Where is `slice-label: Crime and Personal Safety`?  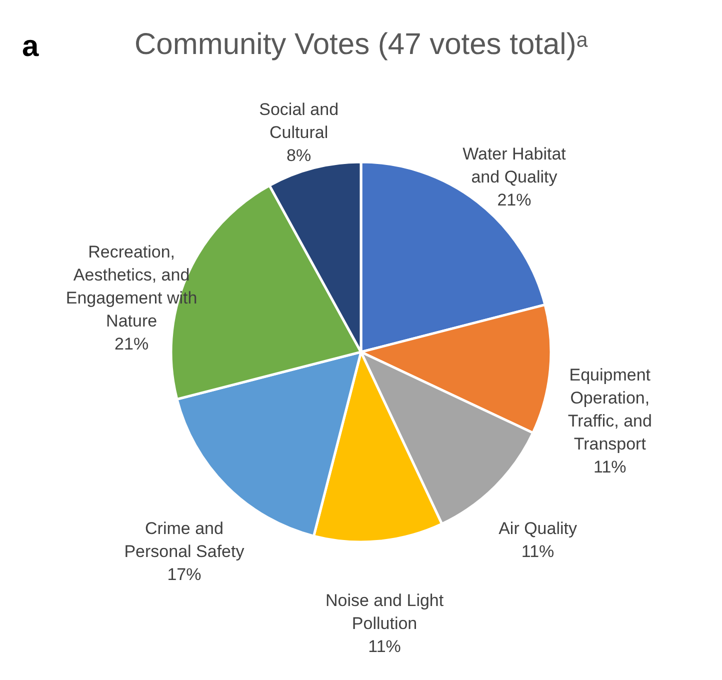
slice-label: Crime and Personal Safety is located at coordinates (184, 539).